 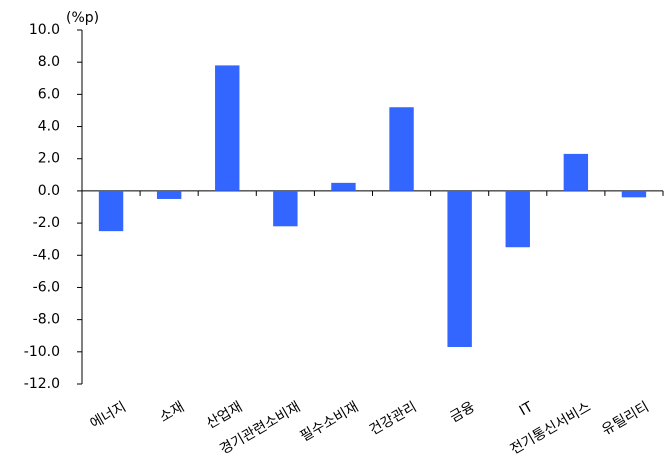 What do you see at coordinates (49, 127) in the screenshot?
I see `y-tick-label: 4.0` at bounding box center [49, 127].